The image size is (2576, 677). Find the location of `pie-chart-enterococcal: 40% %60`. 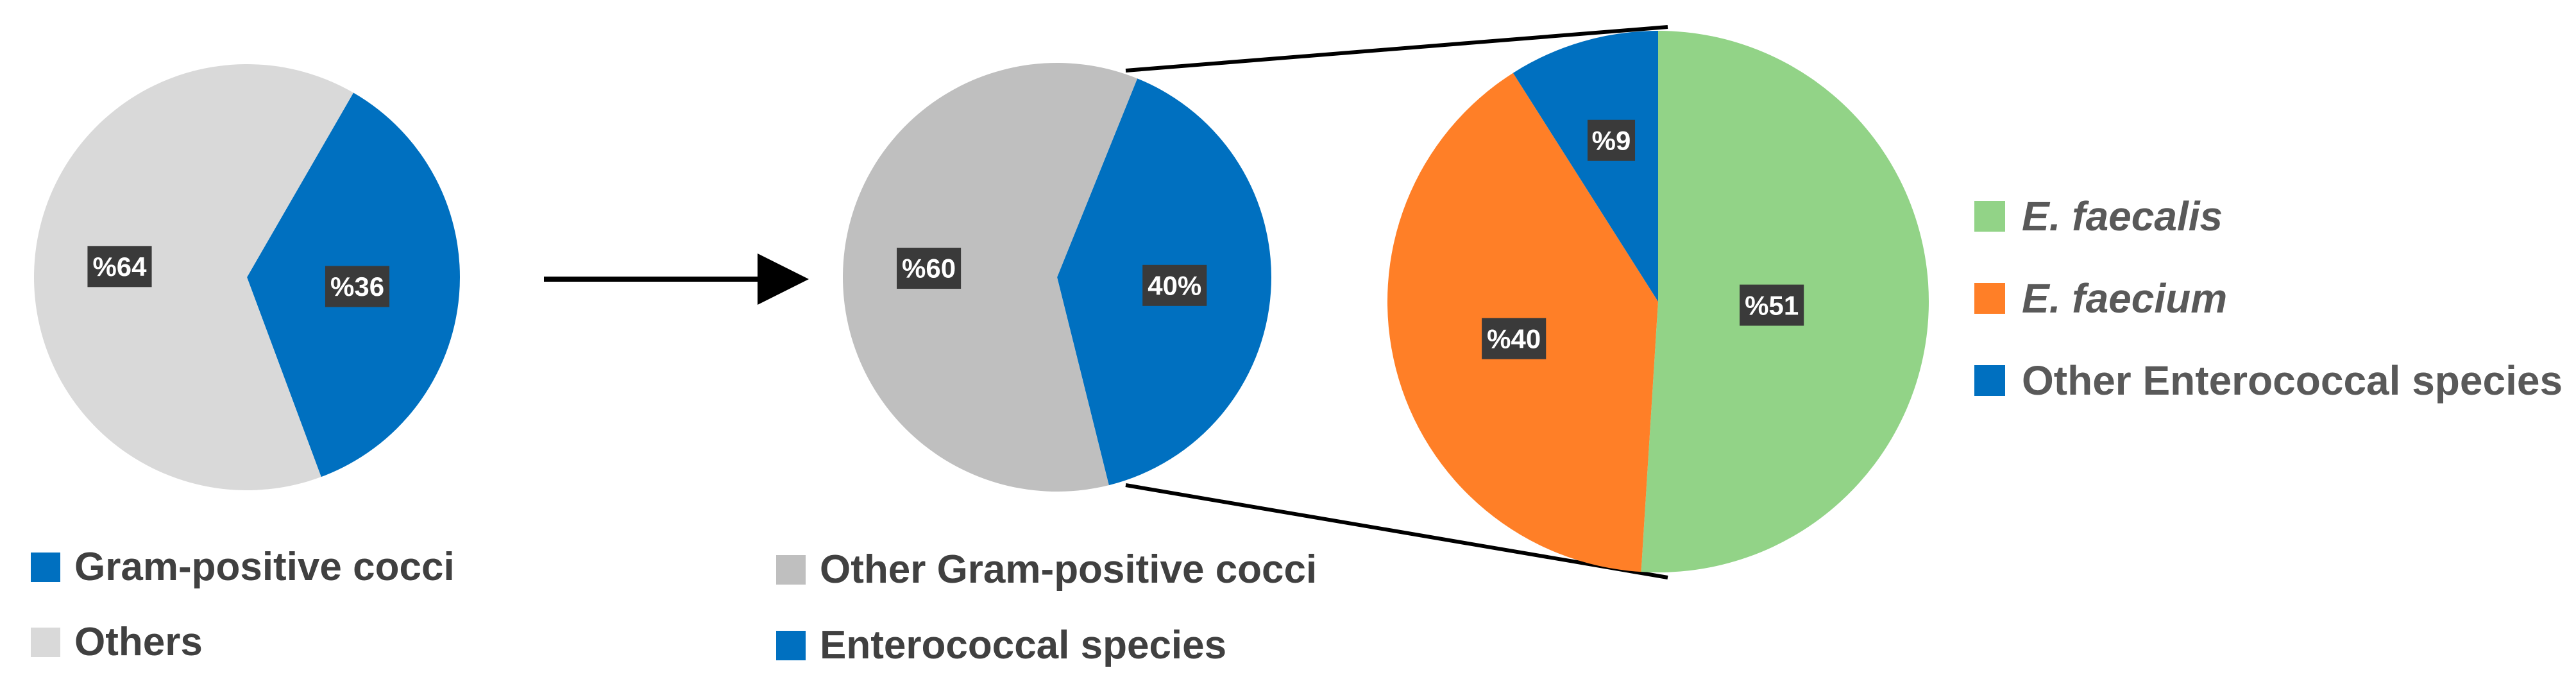

pie-chart-enterococcal: 40% %60 is located at coordinates (1057, 277).